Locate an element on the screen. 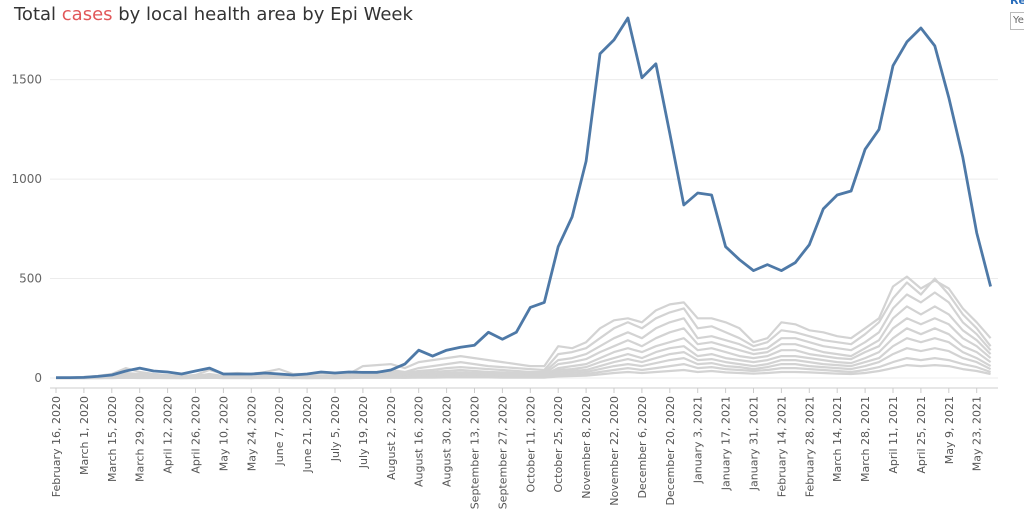 This screenshot has height=521, width=1024. x-tick-label: February 14, 2021 is located at coordinates (781, 446).